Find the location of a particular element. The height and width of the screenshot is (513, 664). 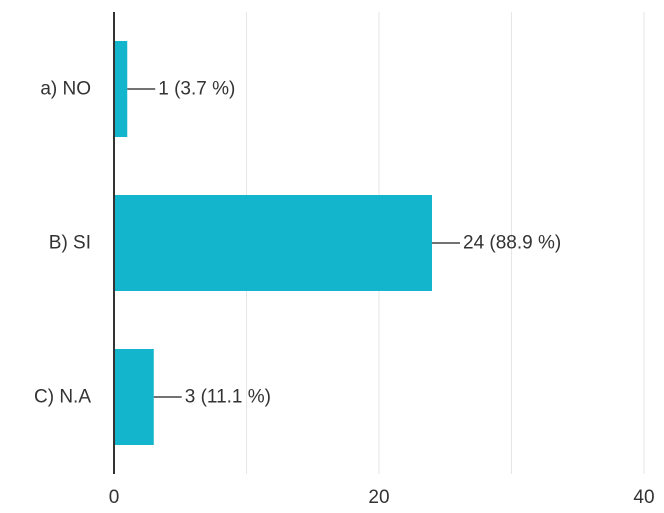

x-tick-label: 20 is located at coordinates (378, 497).